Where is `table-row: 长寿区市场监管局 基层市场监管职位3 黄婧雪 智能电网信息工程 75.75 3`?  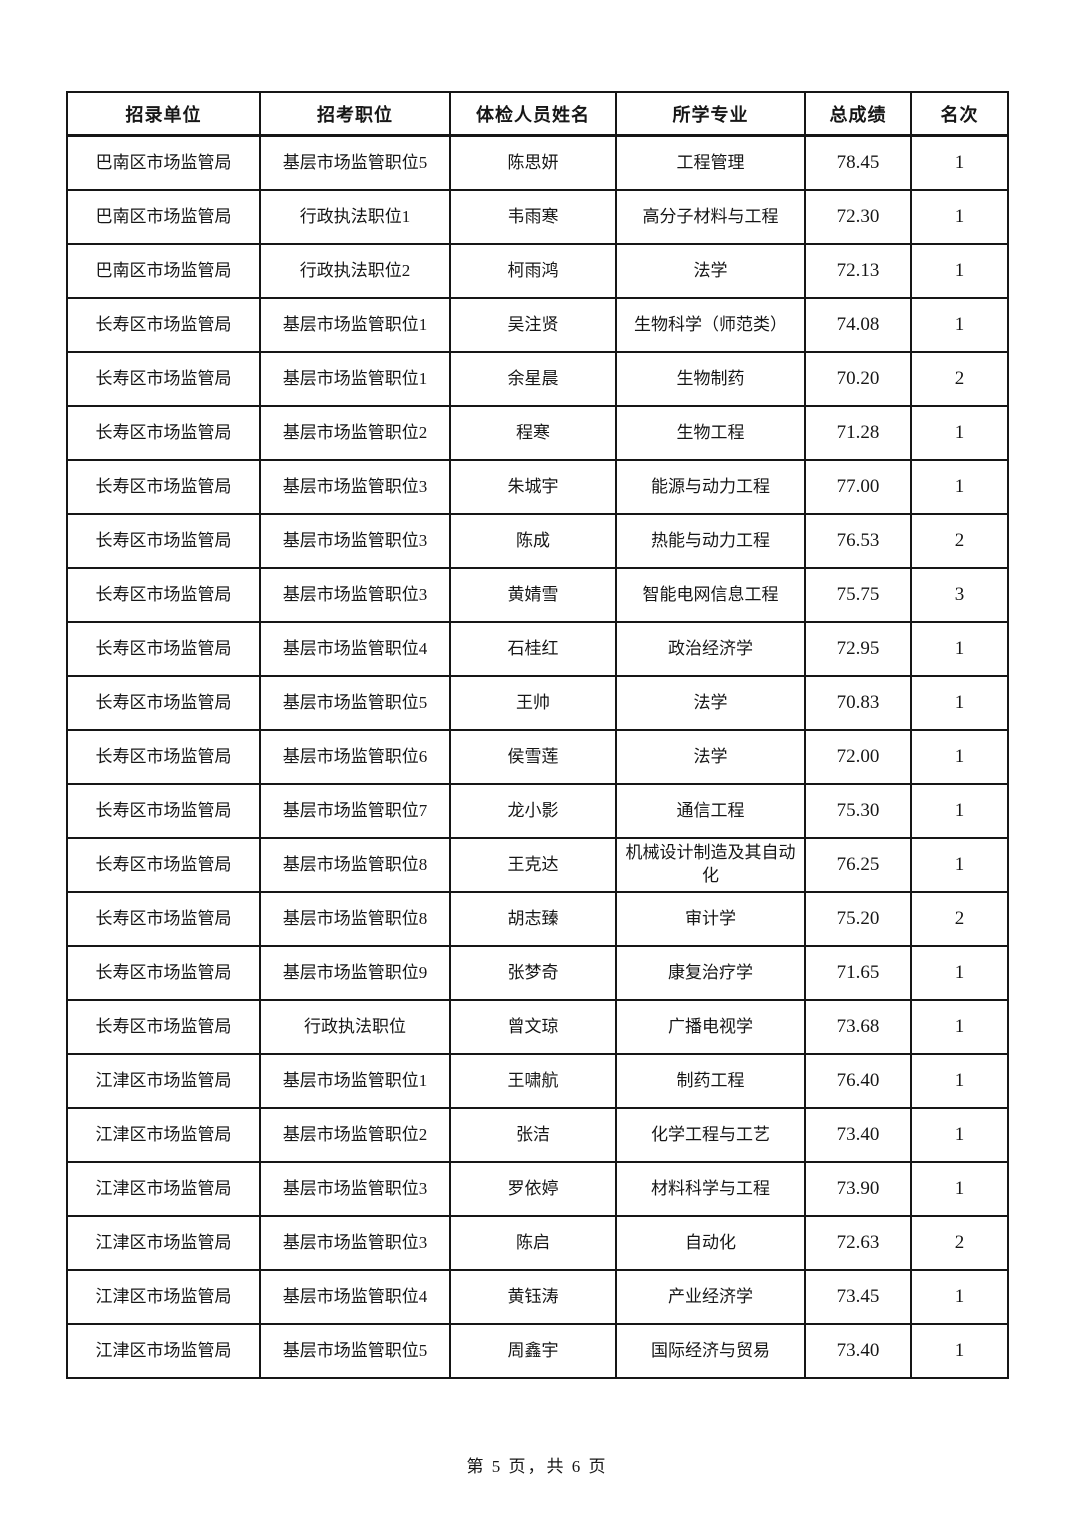 table-row: 长寿区市场监管局 基层市场监管职位3 黄婧雪 智能电网信息工程 75.75 3 is located at coordinates (537, 595).